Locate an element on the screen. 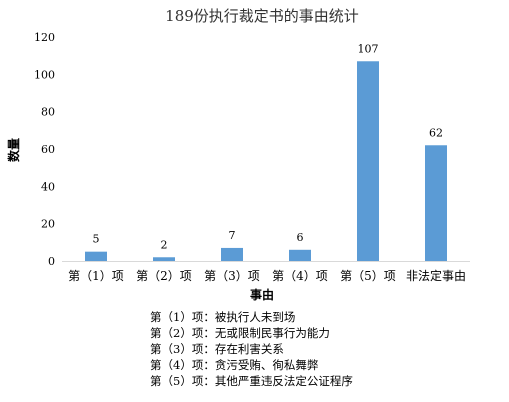 This screenshot has width=509, height=402. category-note: 第（1）项：被执行人未到场 is located at coordinates (223, 317).